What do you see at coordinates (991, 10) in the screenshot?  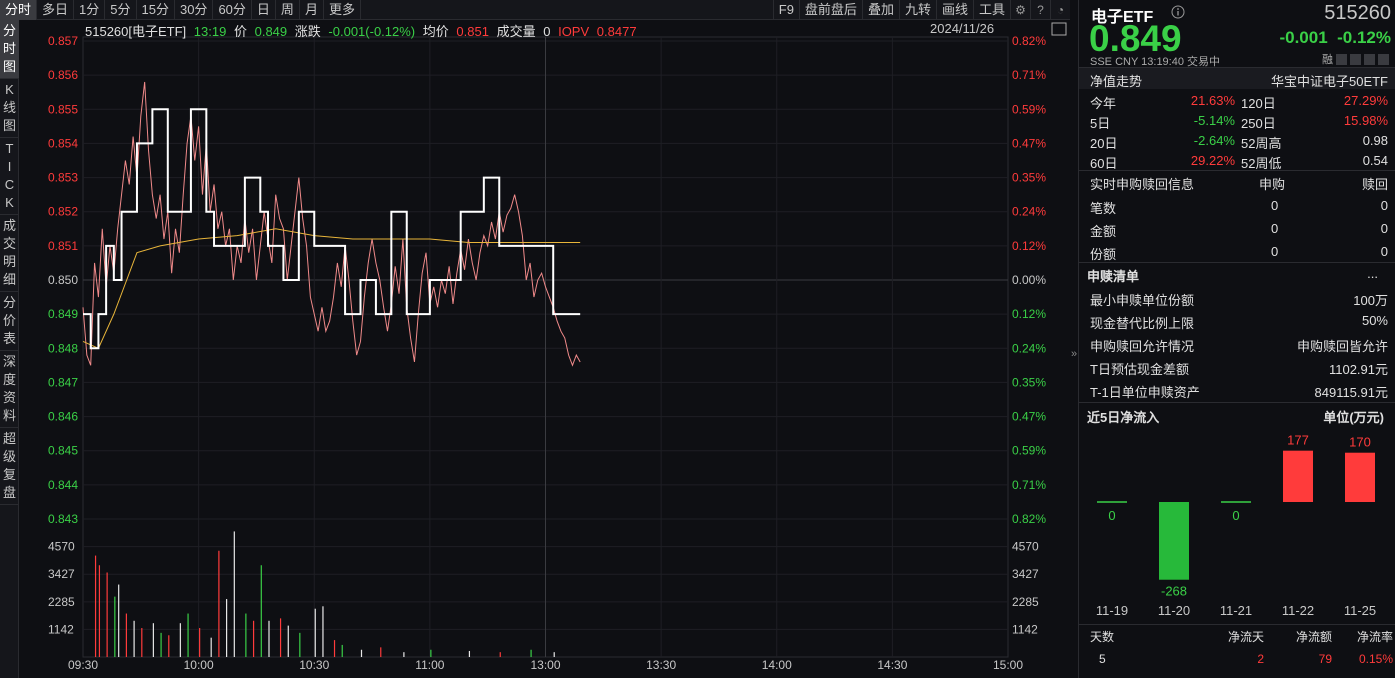 I see `tool-5: 工具` at bounding box center [991, 10].